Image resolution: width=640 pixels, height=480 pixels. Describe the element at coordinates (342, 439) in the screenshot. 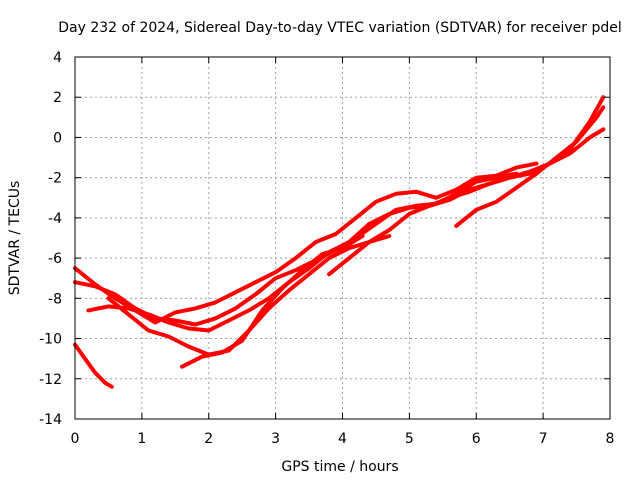

I see `x-tick-label: 4` at that location.